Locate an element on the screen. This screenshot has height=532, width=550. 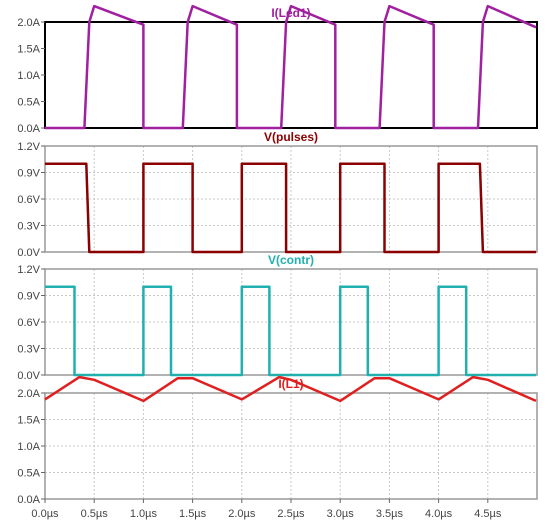
panel-title: V(contr) is located at coordinates (291, 260).